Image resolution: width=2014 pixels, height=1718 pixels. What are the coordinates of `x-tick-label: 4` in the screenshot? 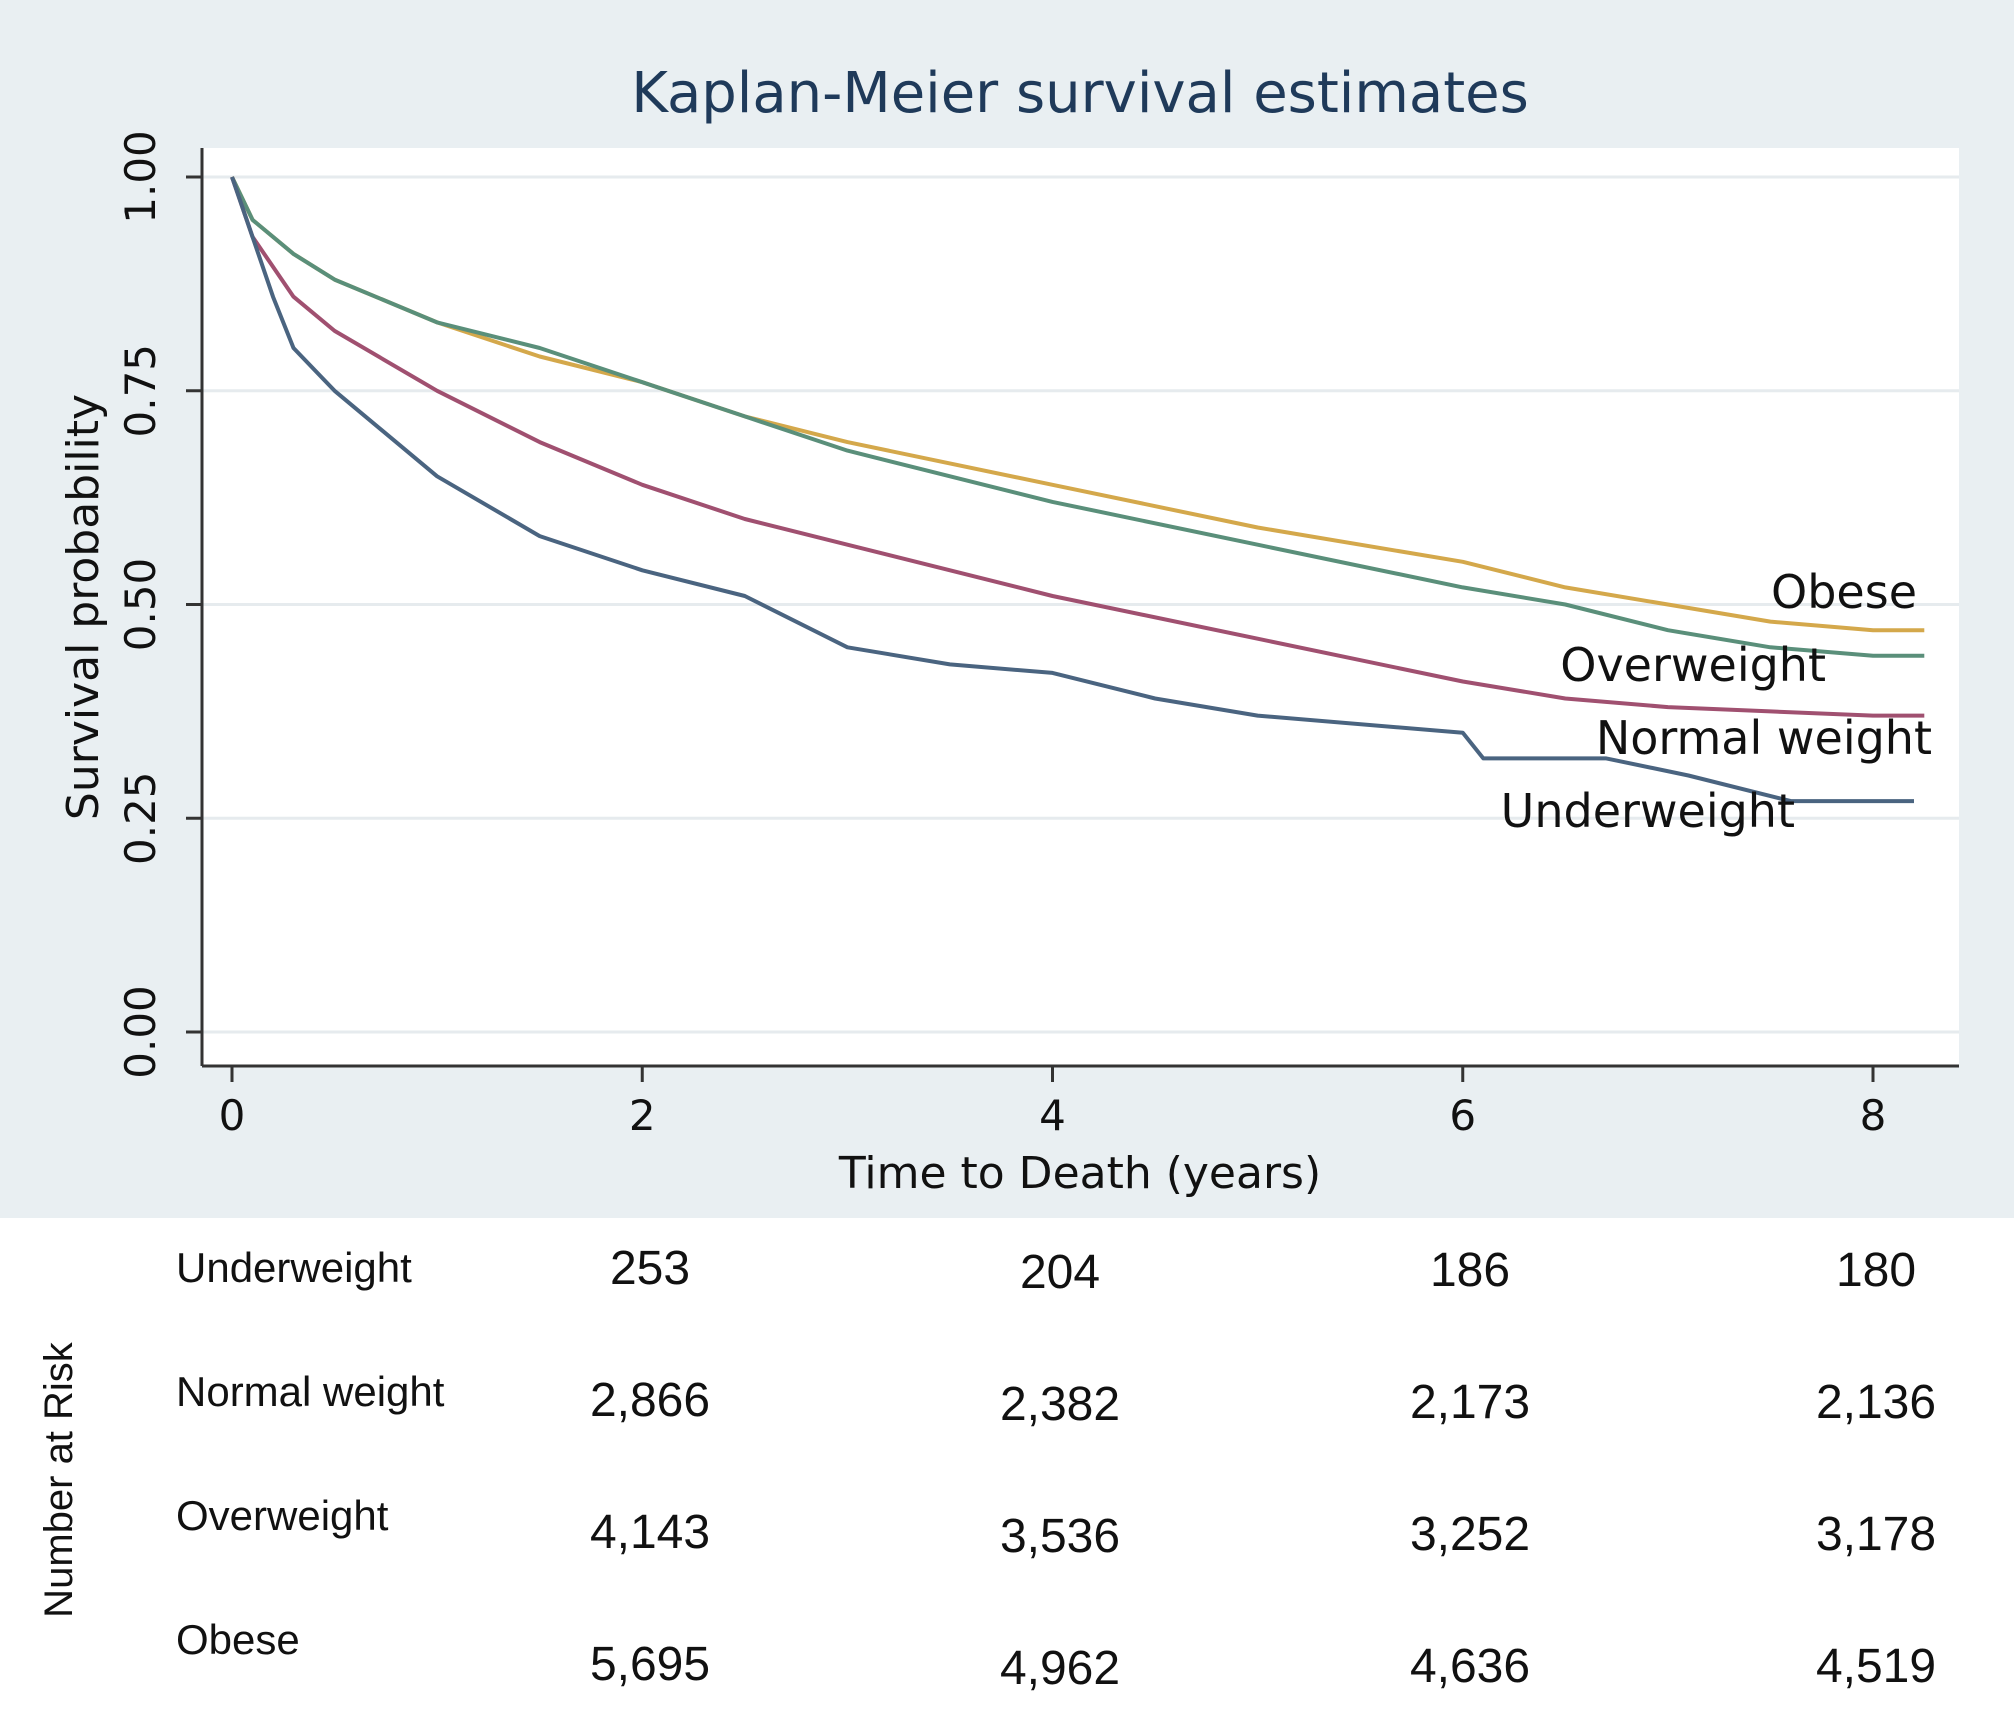 It's located at (1052, 1115).